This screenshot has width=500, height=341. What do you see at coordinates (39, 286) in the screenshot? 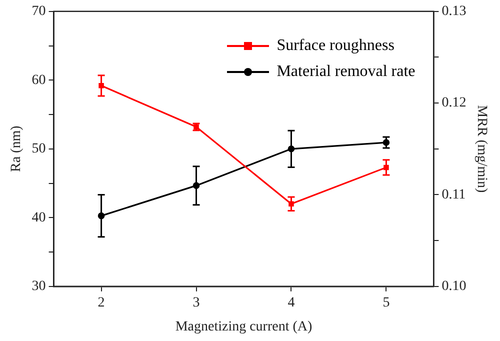
I see `y-tick-label: 30` at bounding box center [39, 286].